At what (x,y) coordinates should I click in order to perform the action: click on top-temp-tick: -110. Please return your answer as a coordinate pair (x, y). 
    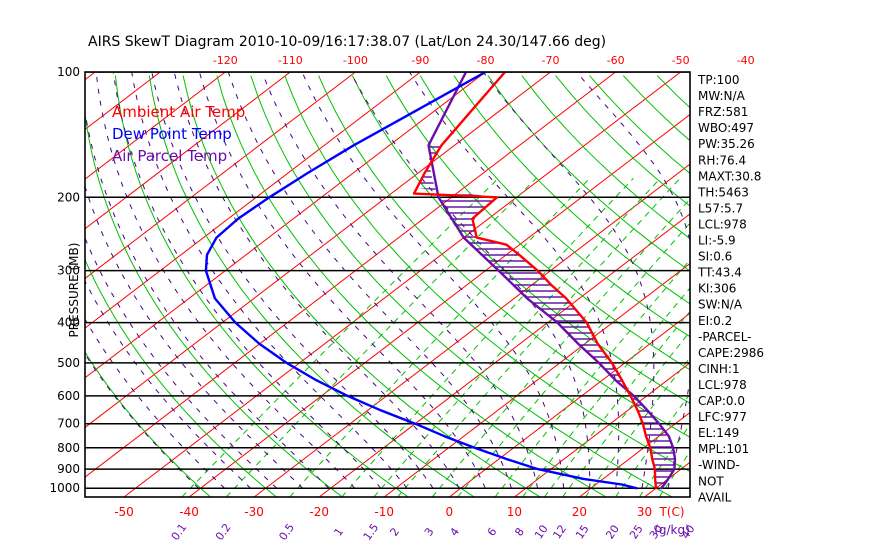
    Looking at the image, I should click on (290, 60).